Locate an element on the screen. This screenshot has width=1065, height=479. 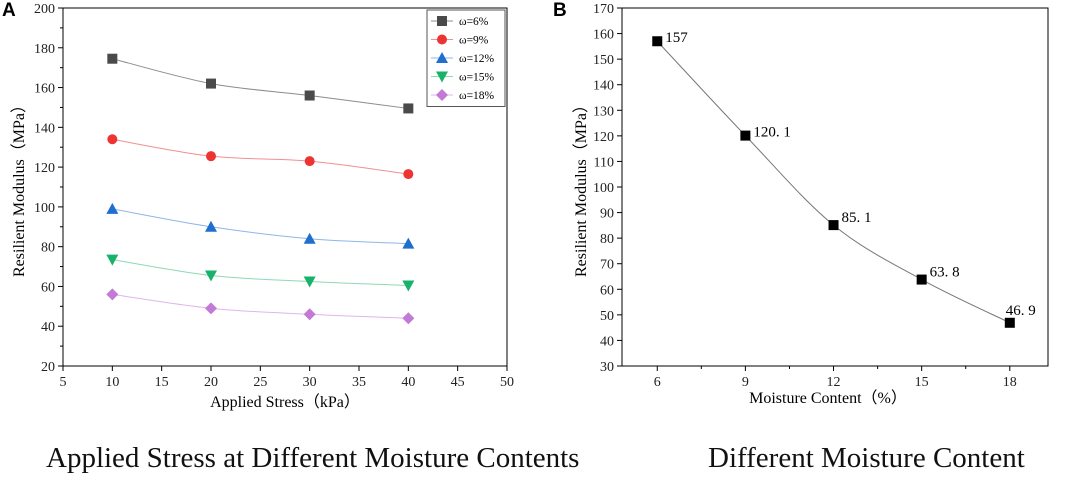
data-label: 157 is located at coordinates (676, 38).